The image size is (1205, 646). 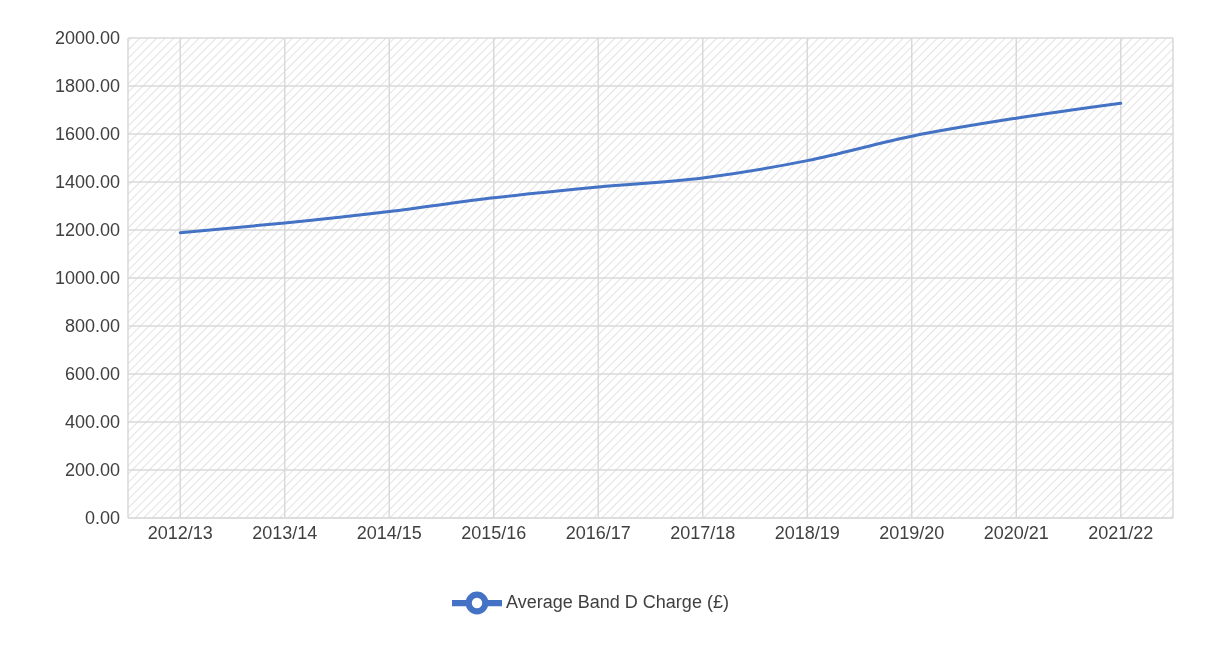 I want to click on x-tick-label: 2013/14, so click(x=285, y=532).